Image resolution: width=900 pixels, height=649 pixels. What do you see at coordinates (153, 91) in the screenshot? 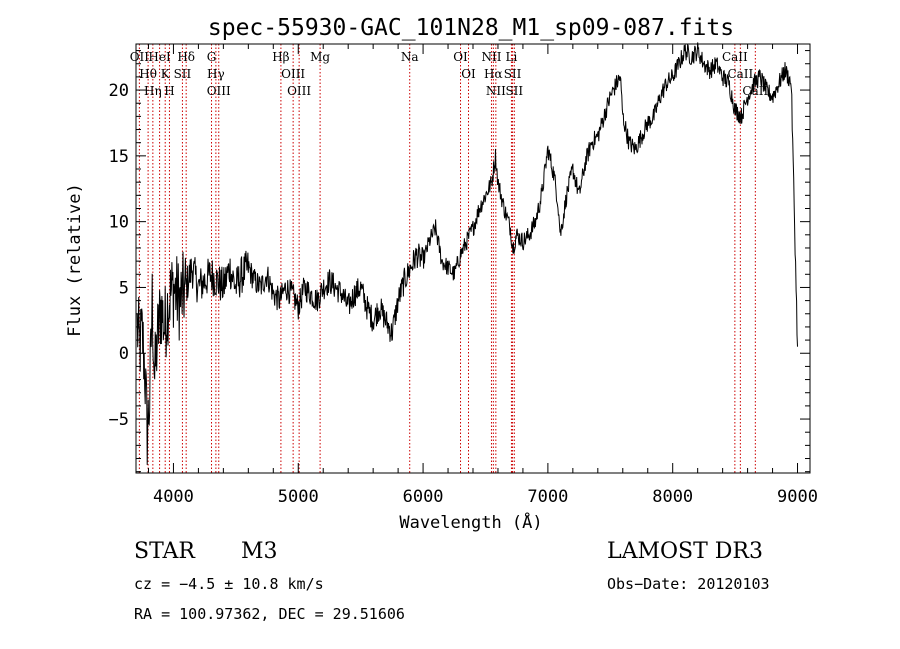
I see `line-label: Hη` at bounding box center [153, 91].